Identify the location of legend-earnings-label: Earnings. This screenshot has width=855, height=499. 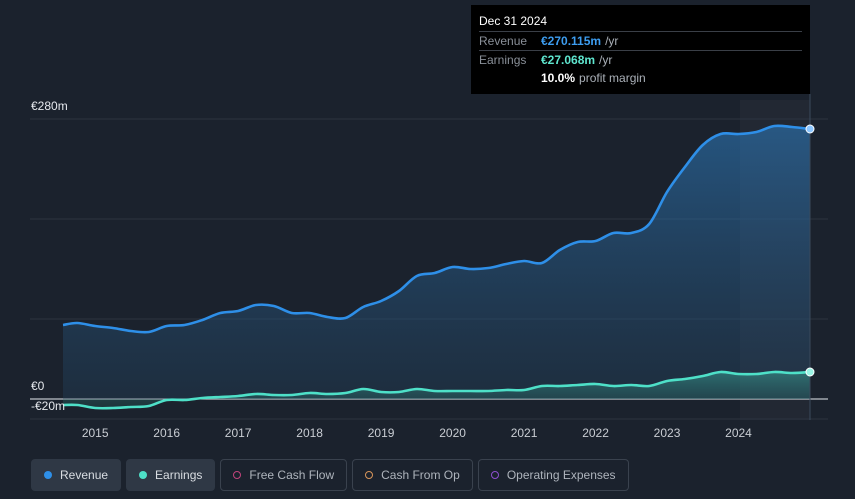
(179, 475).